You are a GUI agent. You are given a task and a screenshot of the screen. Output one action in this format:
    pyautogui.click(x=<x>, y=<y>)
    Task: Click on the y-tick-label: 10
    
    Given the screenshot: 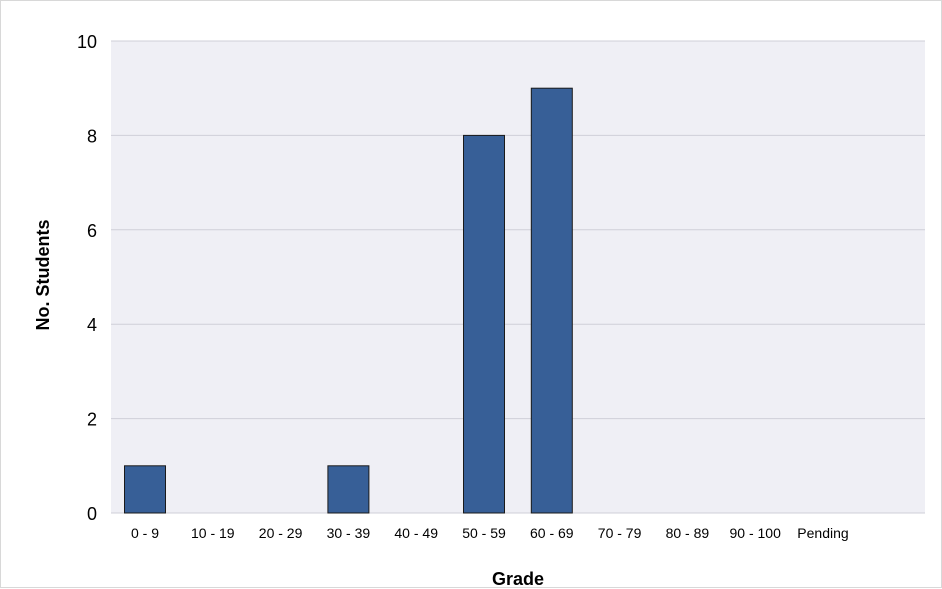 What is the action you would take?
    pyautogui.click(x=87, y=42)
    